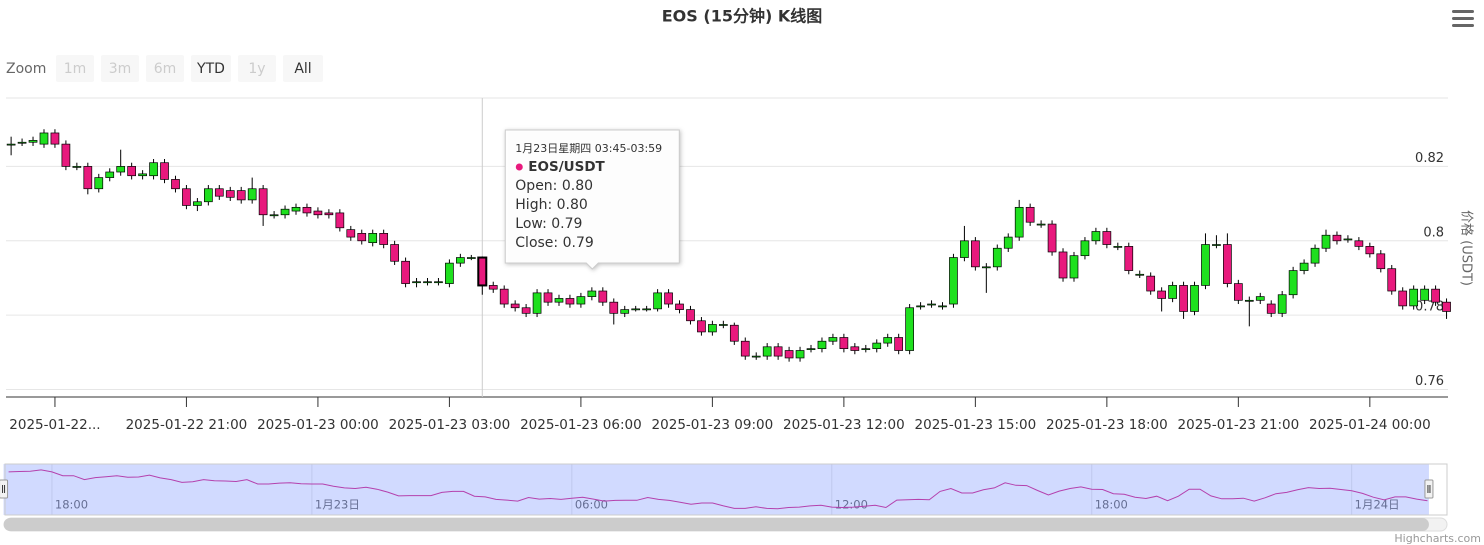  Describe the element at coordinates (976, 425) in the screenshot. I see `x-tick-label: 2025-01-23 15:00` at that location.